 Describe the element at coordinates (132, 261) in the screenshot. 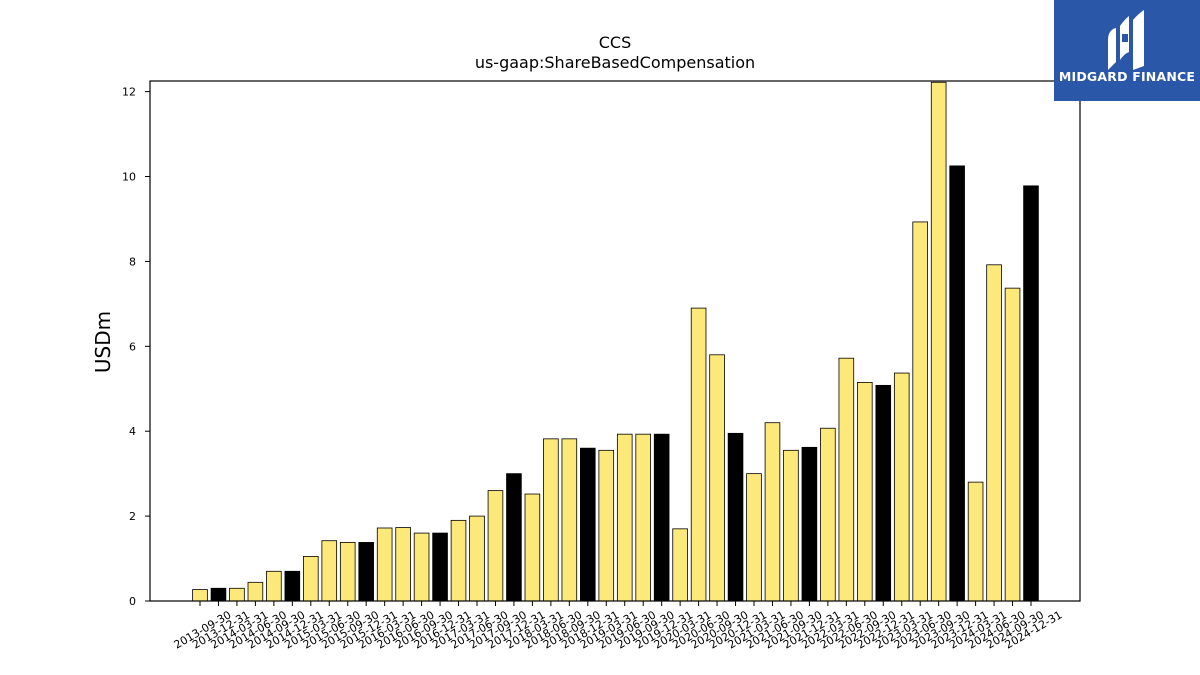

I see `y-tick-label: 8` at that location.